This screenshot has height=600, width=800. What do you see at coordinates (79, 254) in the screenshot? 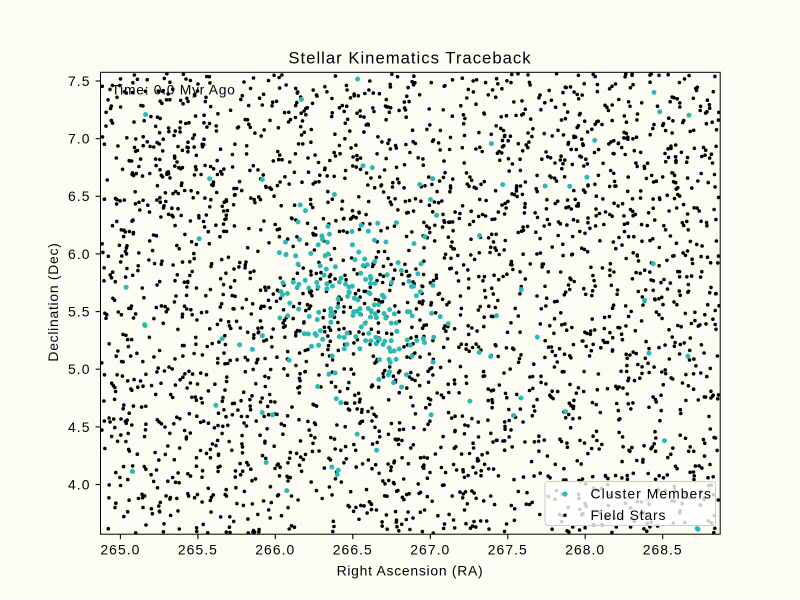
I see `svg-text: 6.0` at bounding box center [79, 254].